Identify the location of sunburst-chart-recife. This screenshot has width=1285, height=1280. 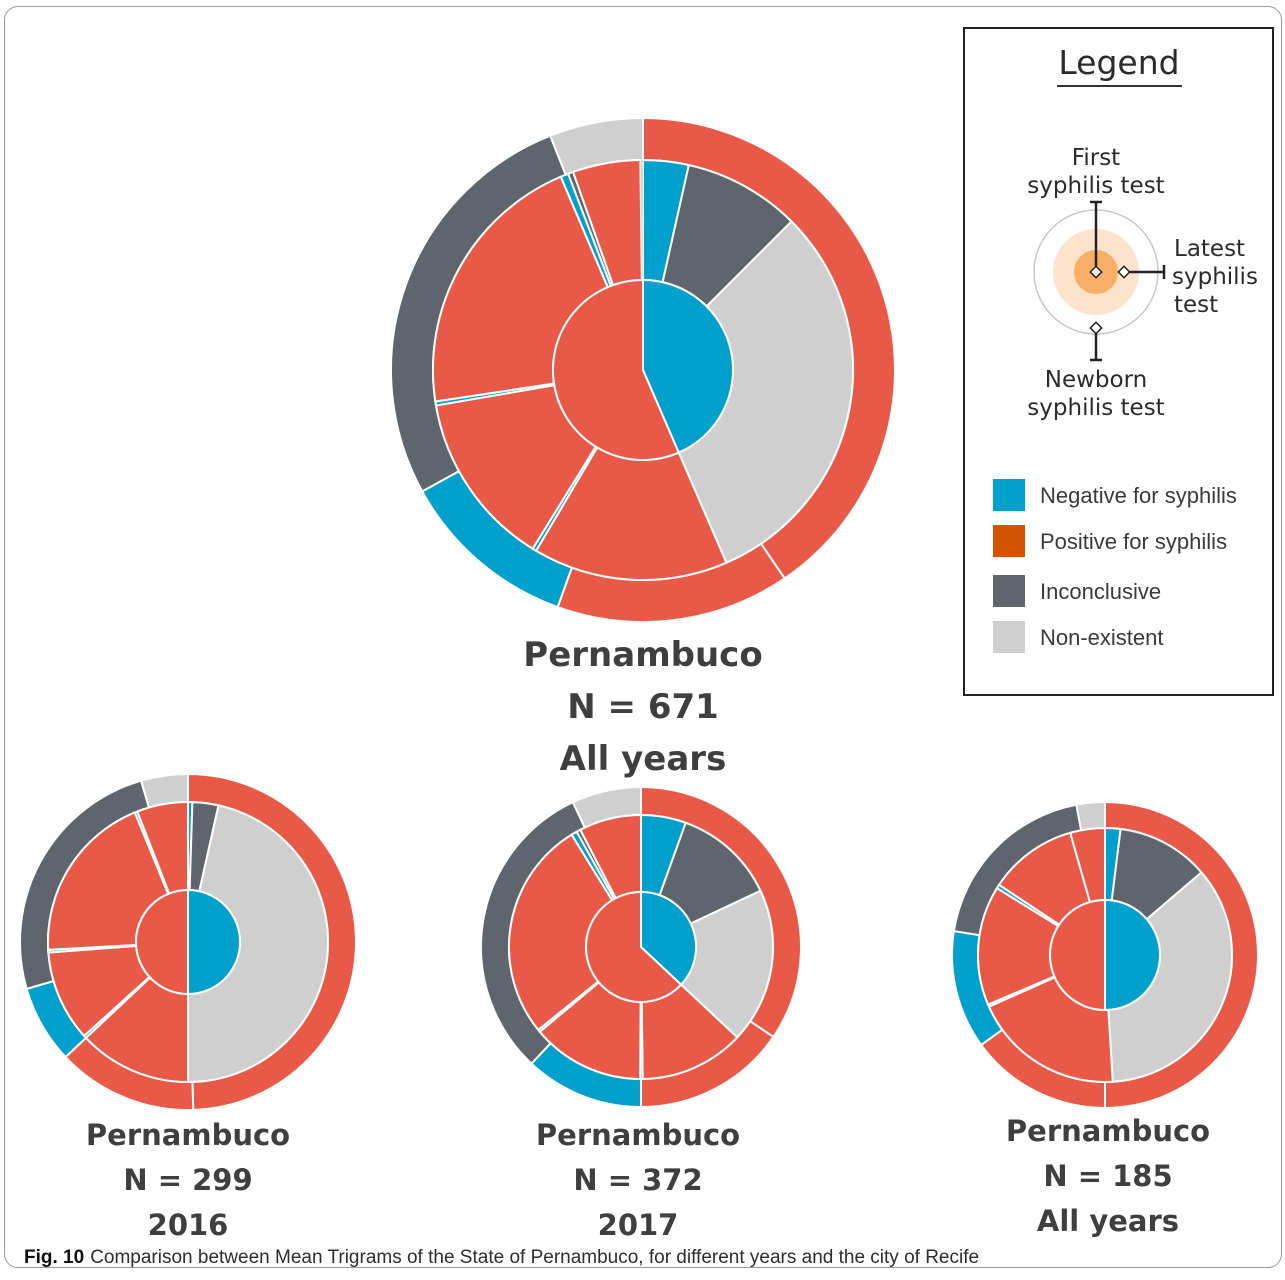
(1105, 955).